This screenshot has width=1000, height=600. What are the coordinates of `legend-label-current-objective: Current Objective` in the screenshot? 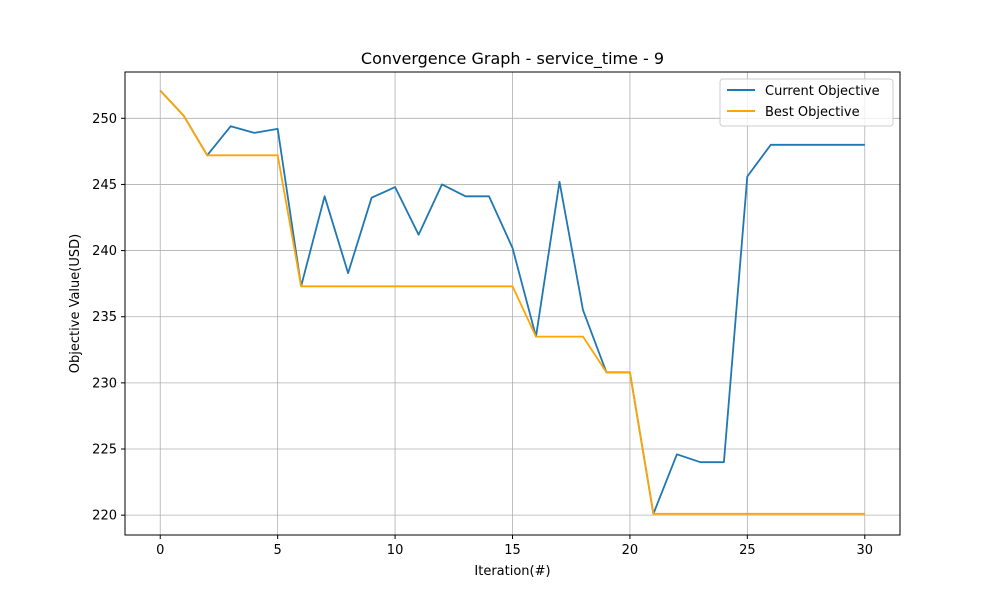 It's located at (822, 91).